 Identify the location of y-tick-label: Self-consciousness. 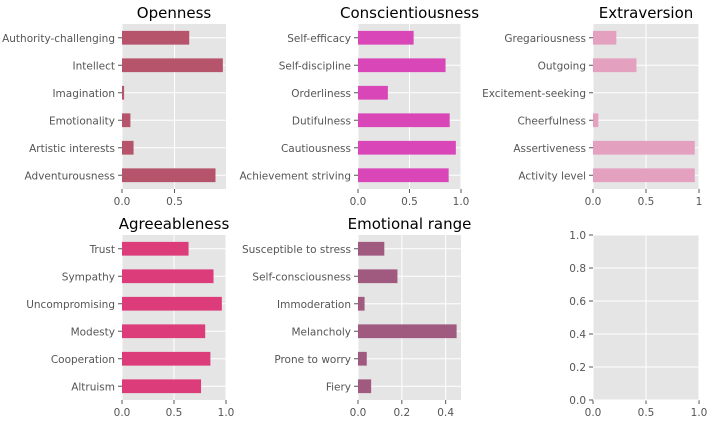
(301, 277).